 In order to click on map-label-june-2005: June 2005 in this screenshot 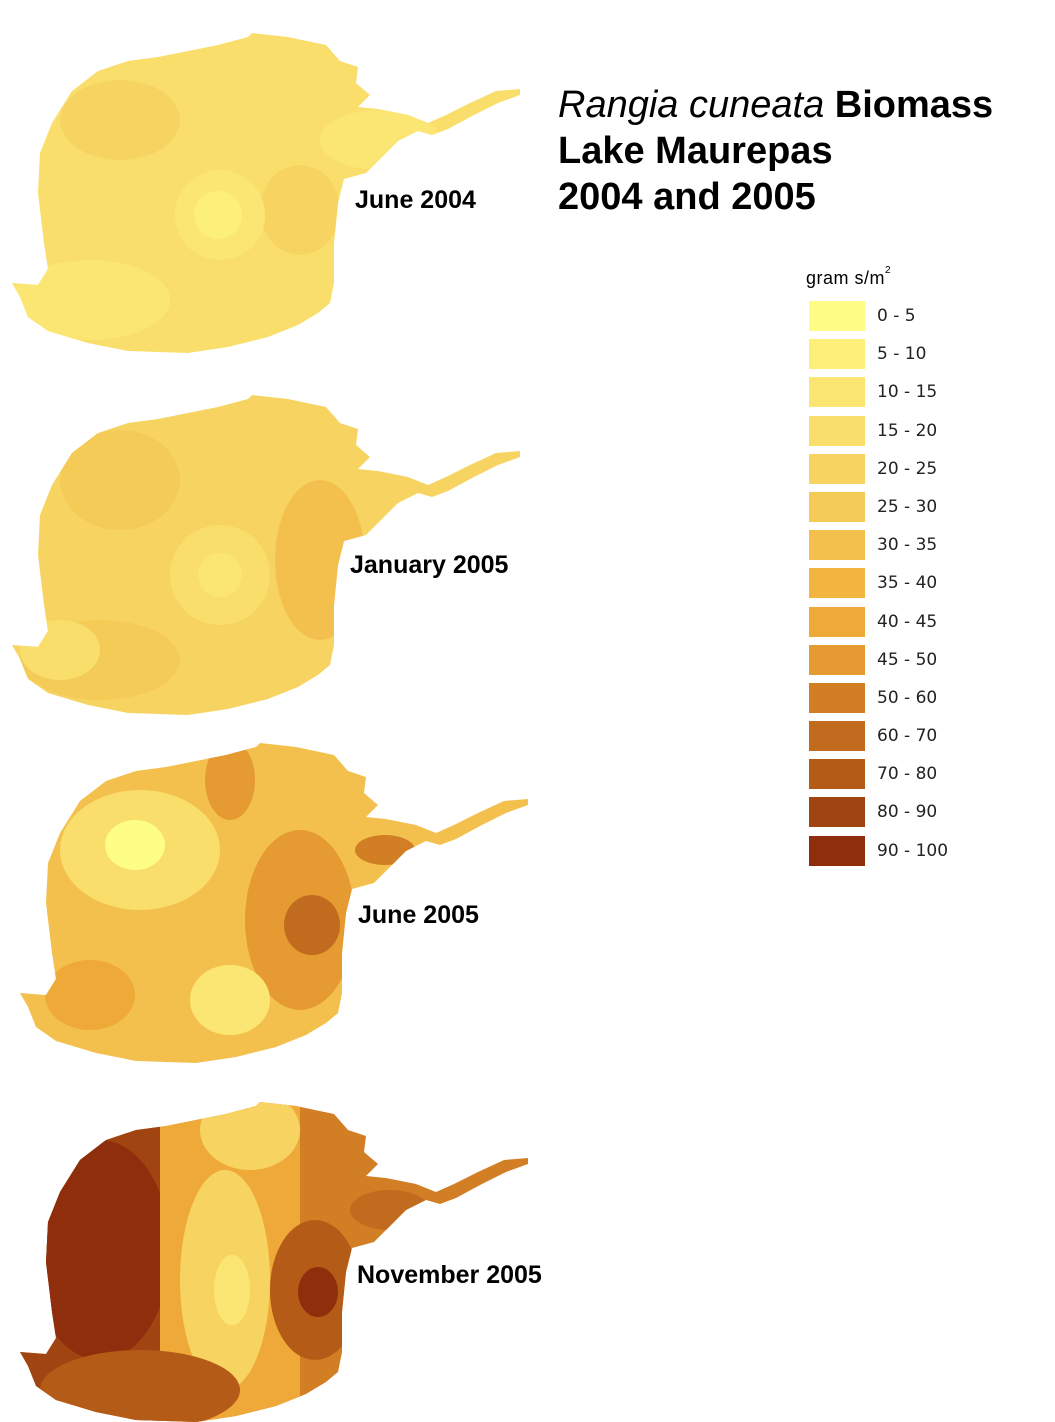, I will do `click(418, 915)`.